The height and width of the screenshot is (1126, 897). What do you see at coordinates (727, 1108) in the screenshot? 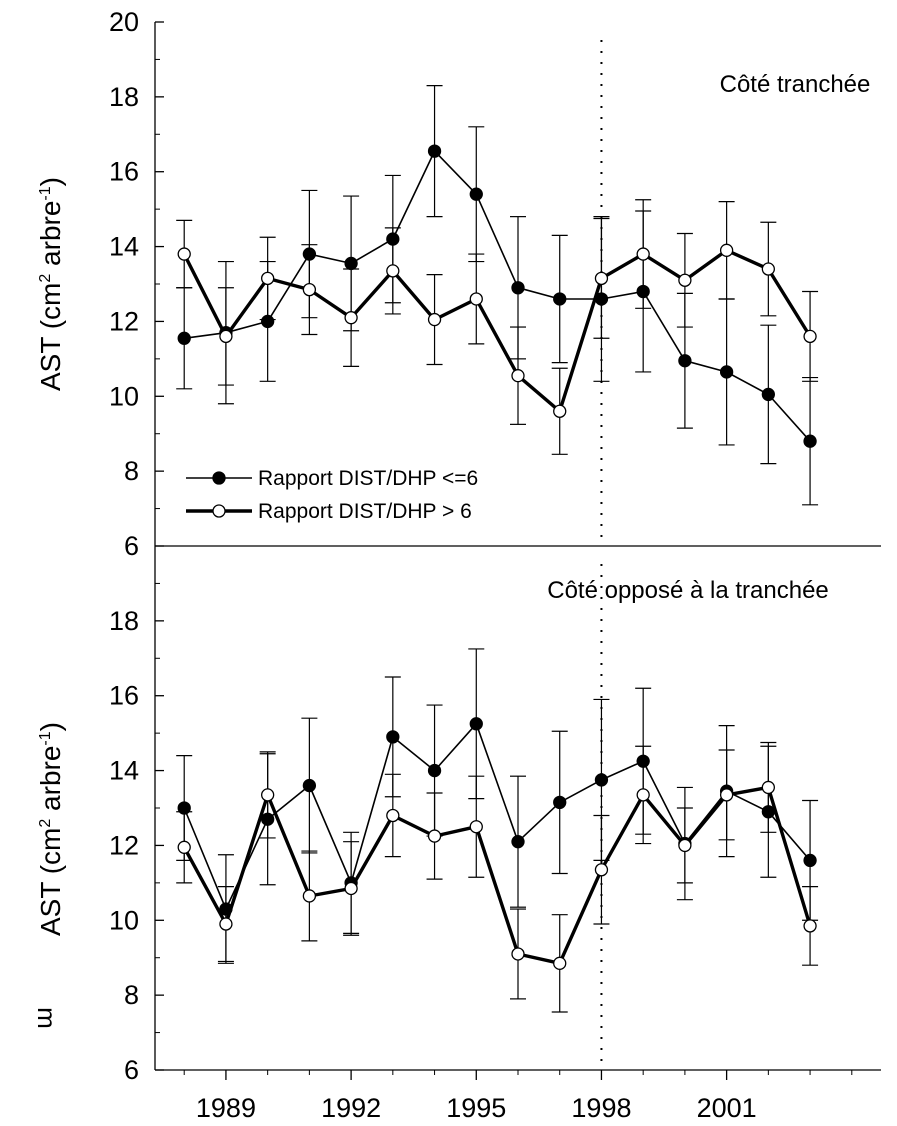
I see `x-tick-label: 2001` at bounding box center [727, 1108].